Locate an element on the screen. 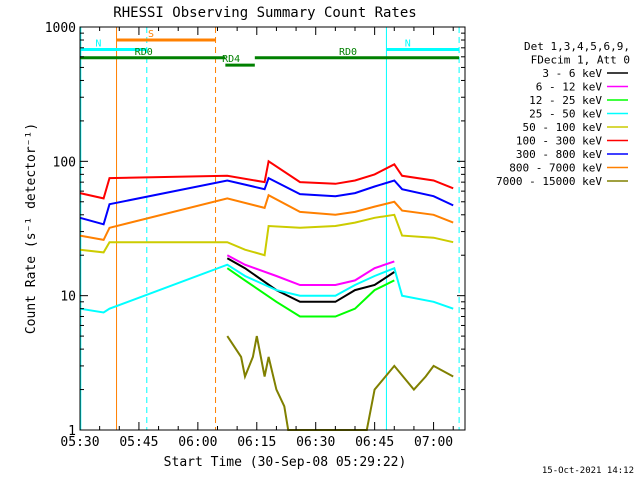 Image resolution: width=640 pixels, height=480 pixels. legend-label-5: 100 - 300 keV is located at coordinates (559, 141).